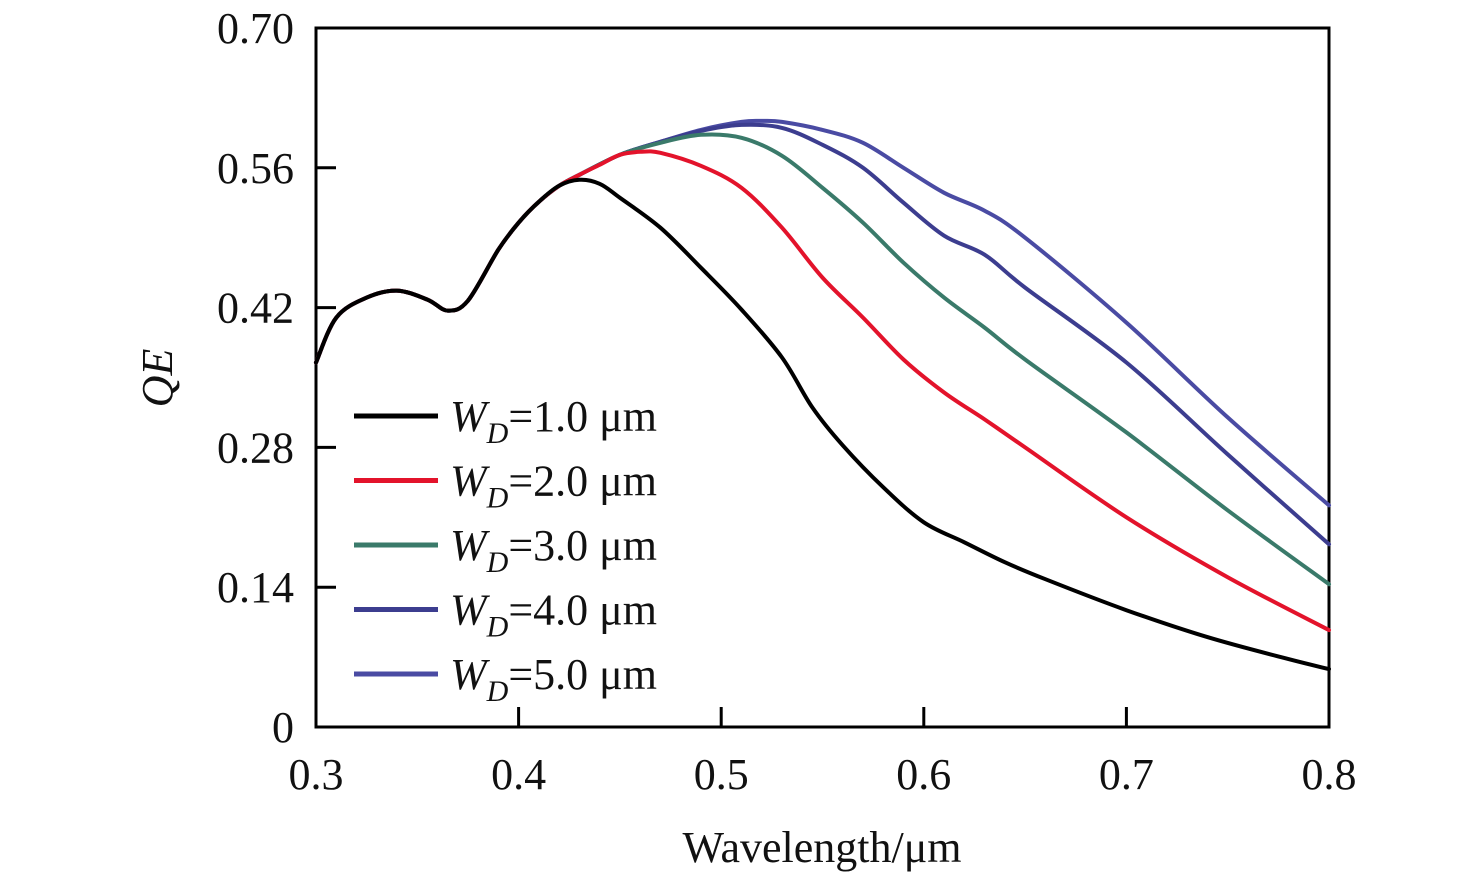  Describe the element at coordinates (157, 378) in the screenshot. I see `y-axis-label: QE` at that location.